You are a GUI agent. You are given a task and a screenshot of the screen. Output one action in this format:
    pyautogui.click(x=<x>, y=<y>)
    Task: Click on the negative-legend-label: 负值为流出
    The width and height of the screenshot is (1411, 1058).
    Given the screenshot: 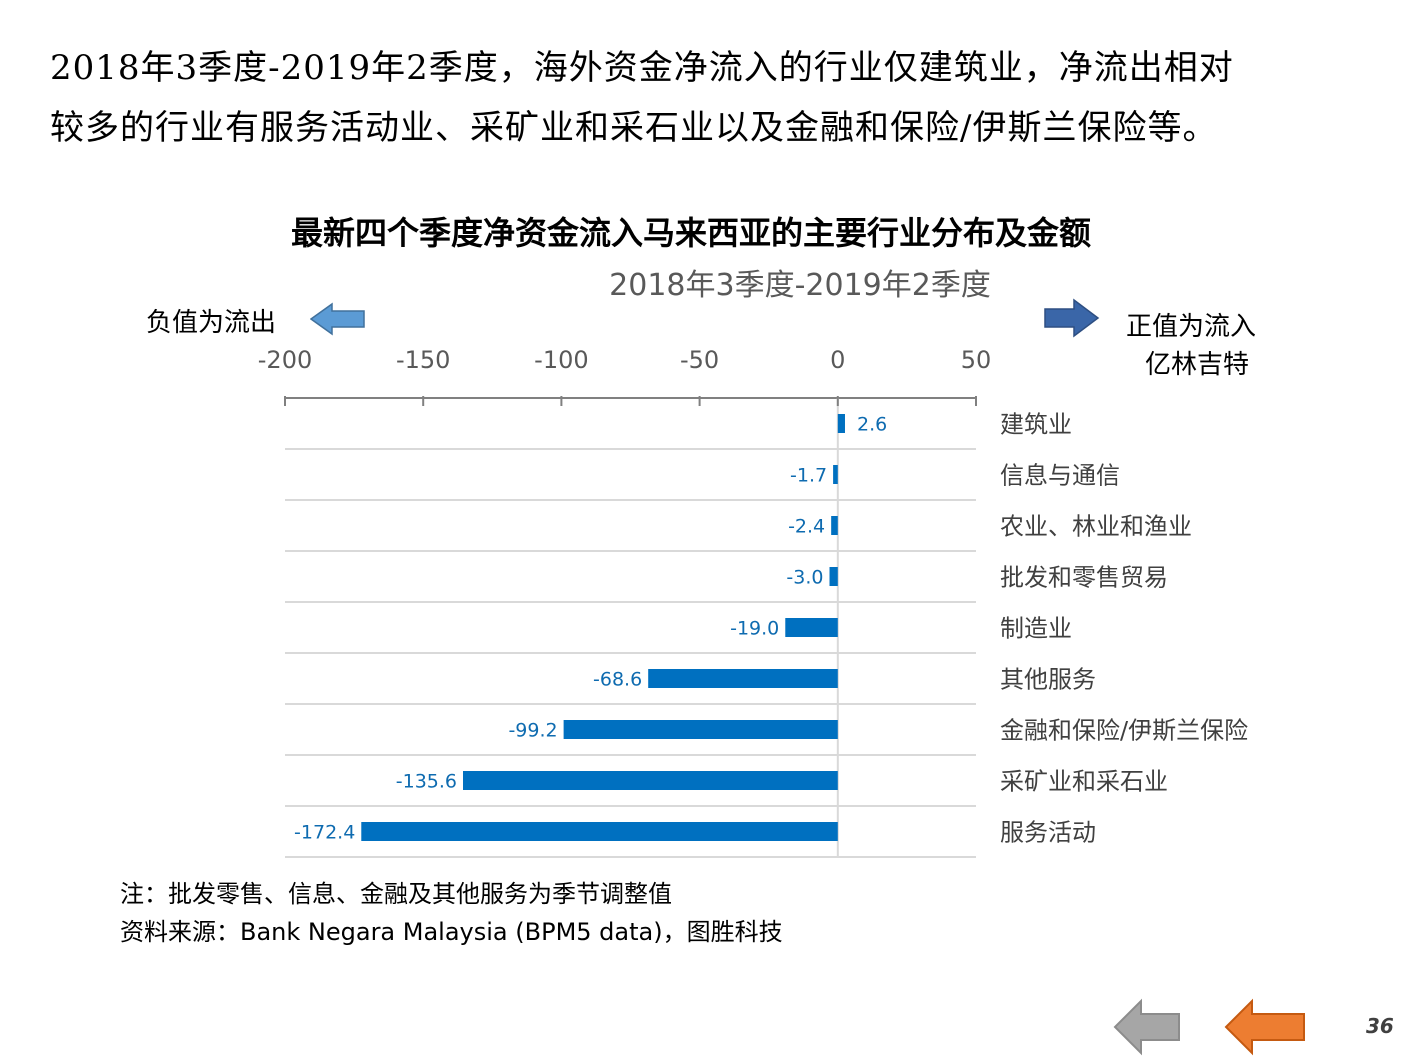 What is the action you would take?
    pyautogui.click(x=211, y=323)
    